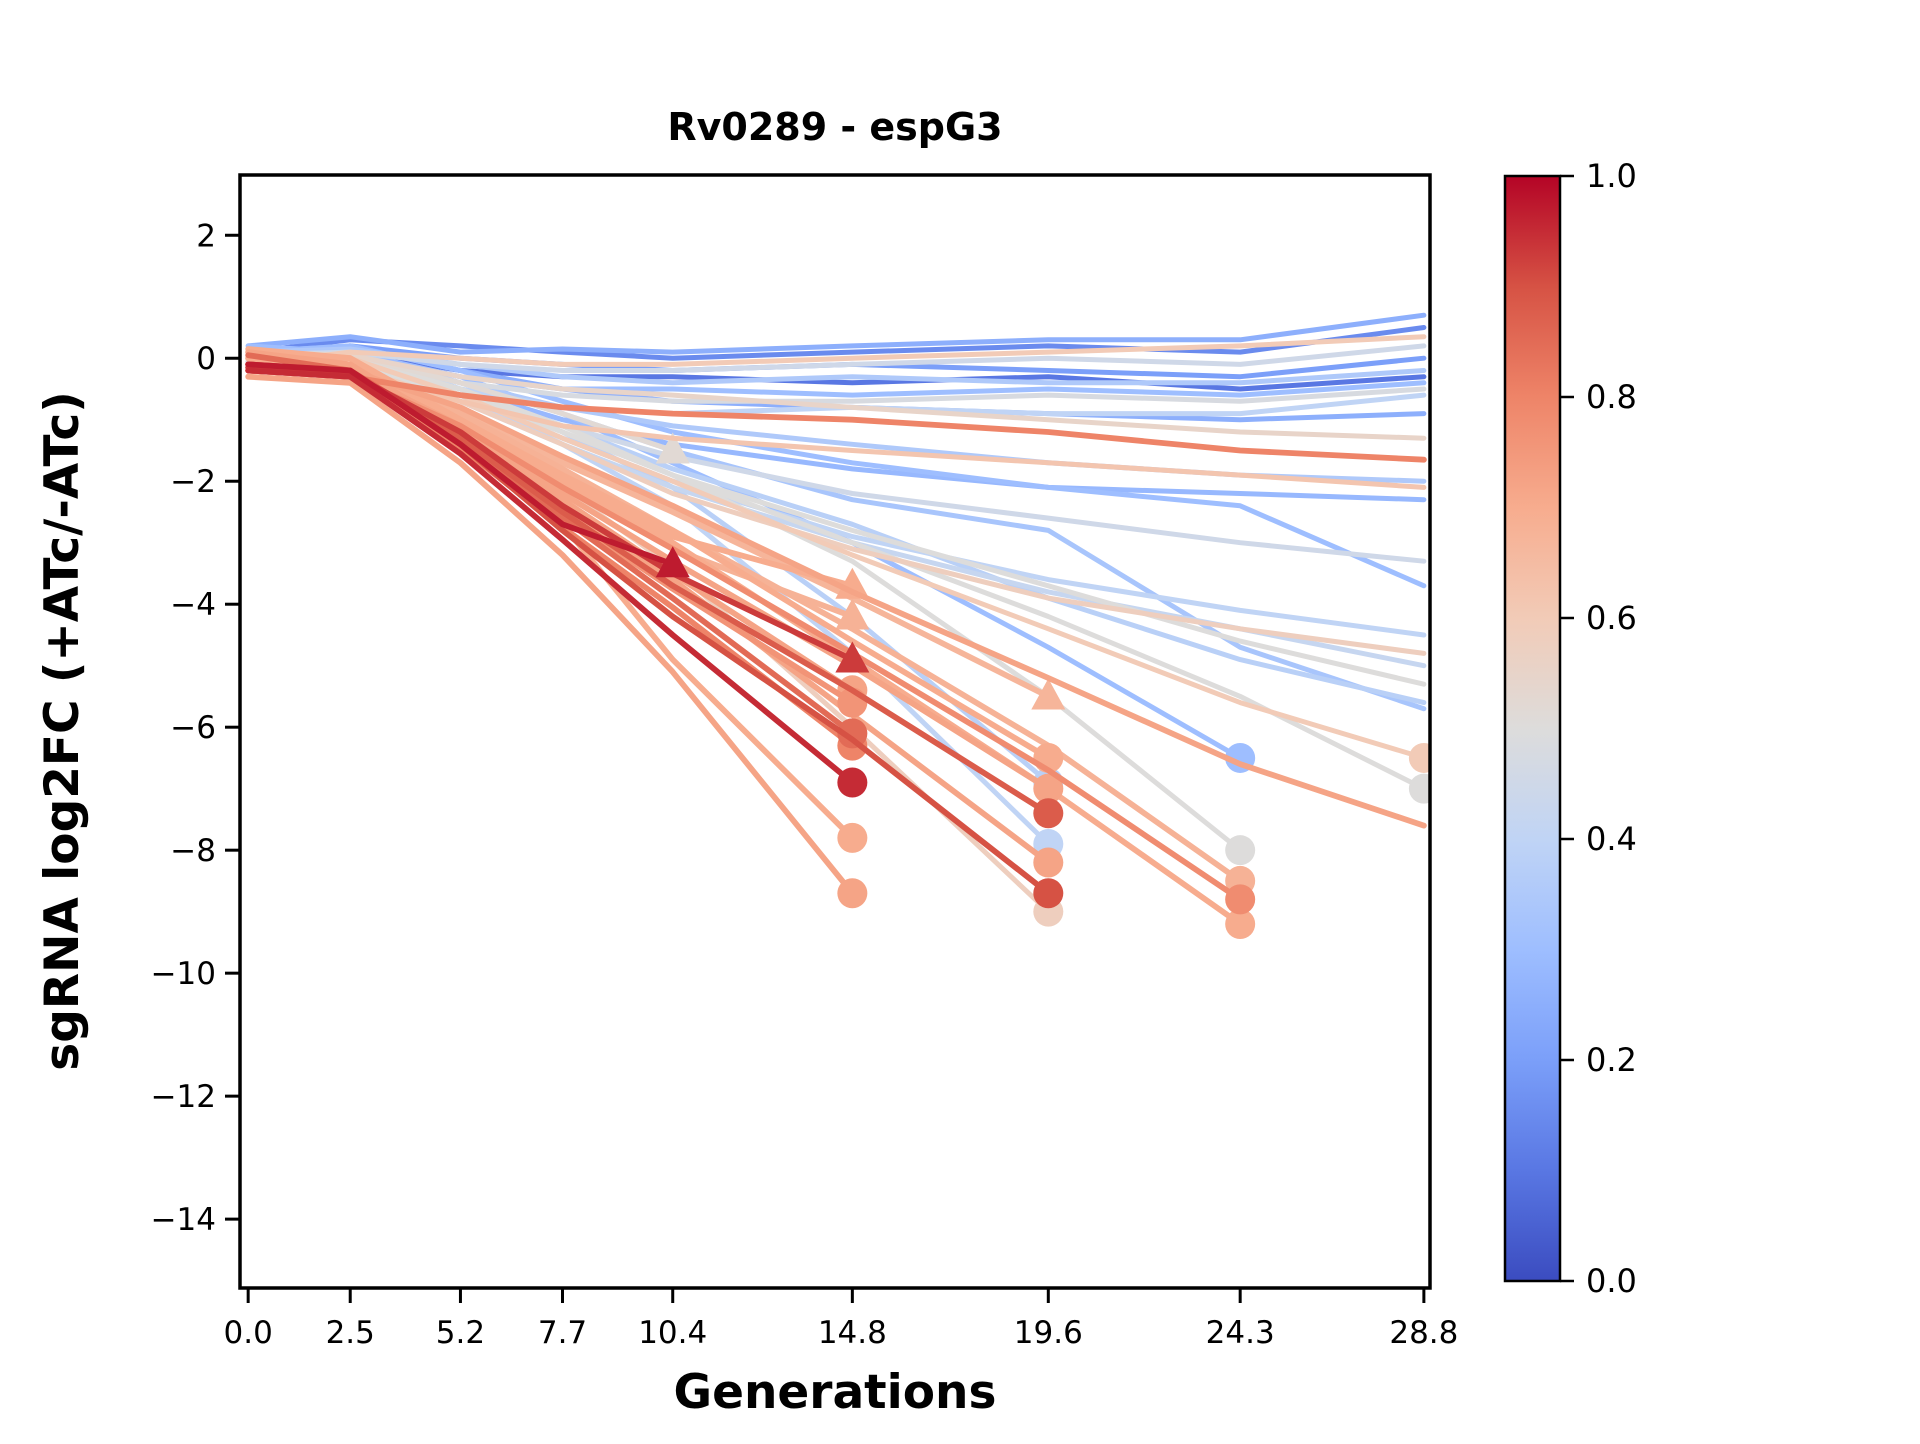  Describe the element at coordinates (835, 1392) in the screenshot. I see `x-axis-label: Generations` at that location.